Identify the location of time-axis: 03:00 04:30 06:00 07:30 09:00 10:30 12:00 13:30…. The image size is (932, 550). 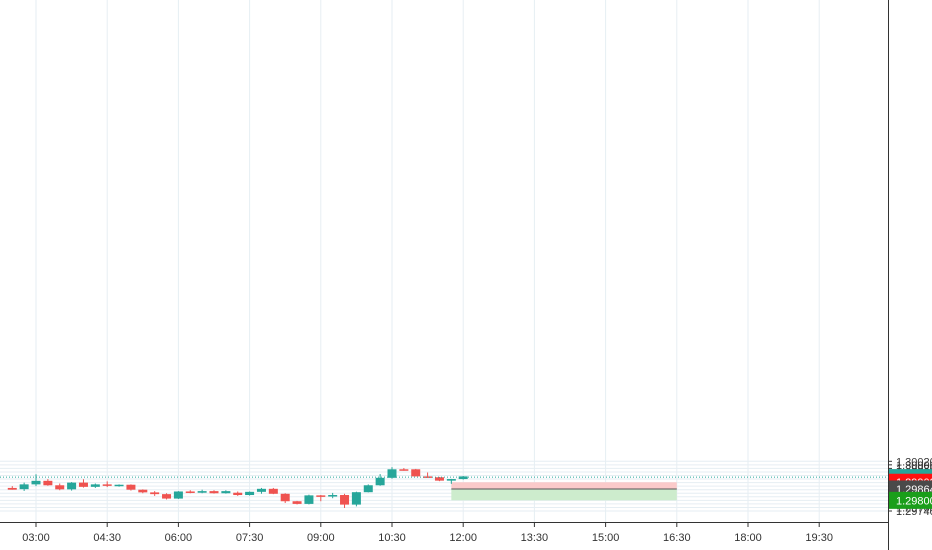
(427, 533).